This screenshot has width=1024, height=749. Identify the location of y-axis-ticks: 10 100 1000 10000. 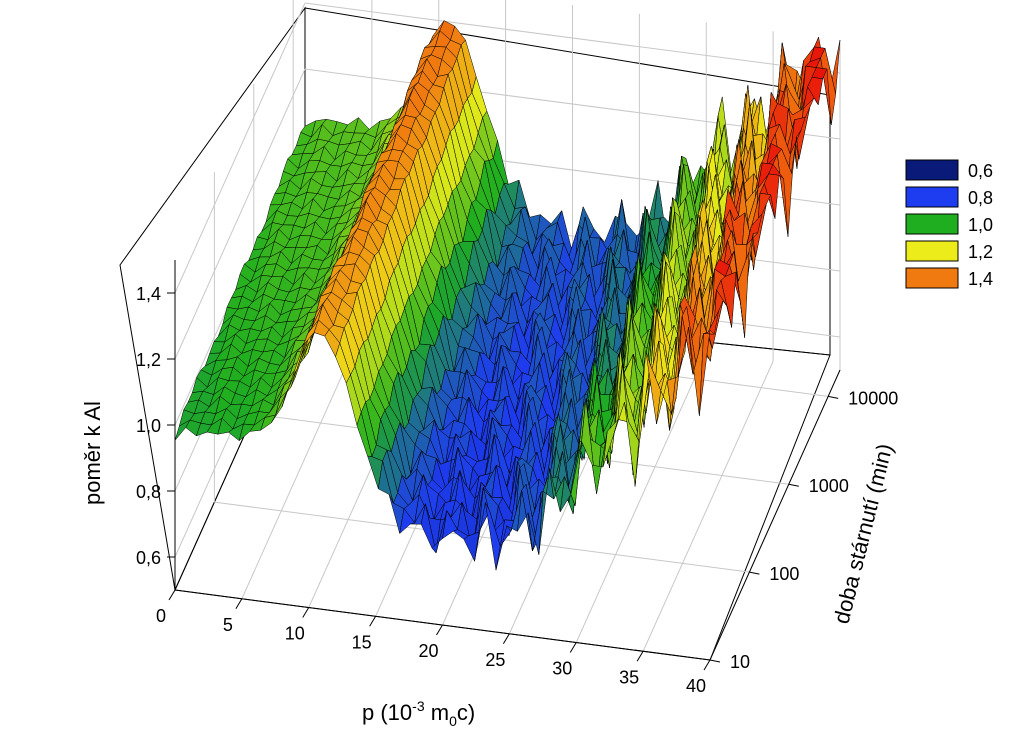
(803, 530).